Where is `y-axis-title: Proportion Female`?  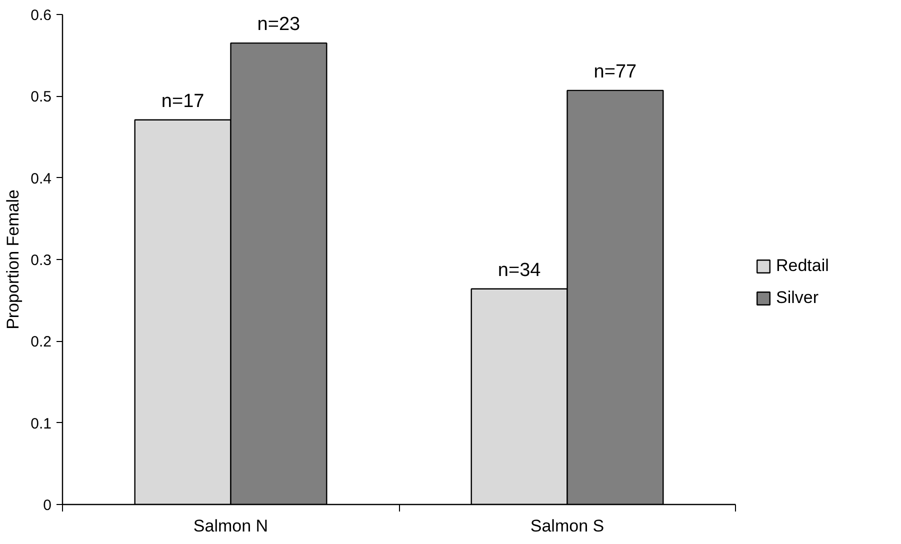
y-axis-title: Proportion Female is located at coordinates (13, 260).